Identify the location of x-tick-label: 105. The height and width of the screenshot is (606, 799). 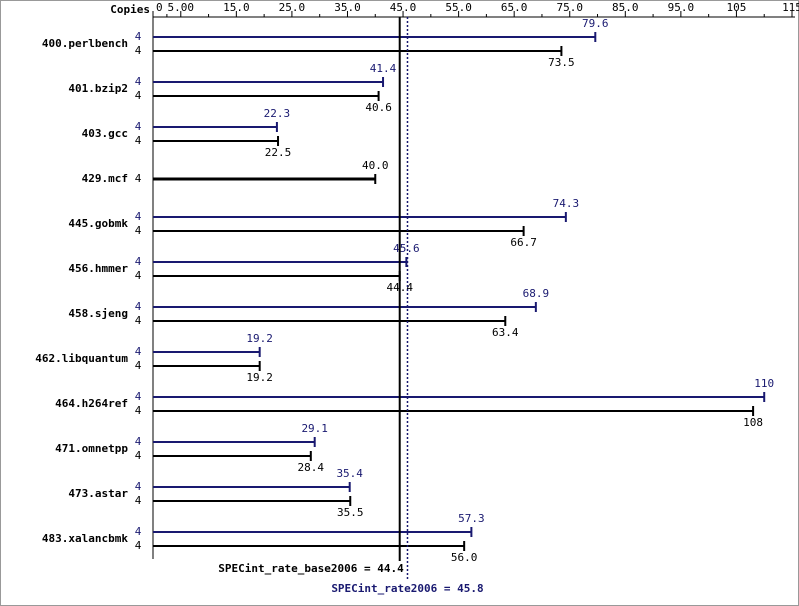
(736, 7).